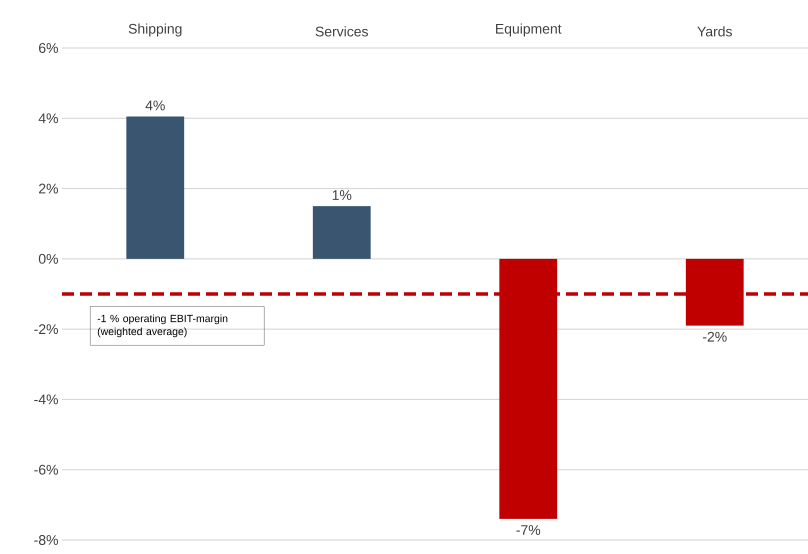  Describe the element at coordinates (528, 530) in the screenshot. I see `data-label: -7%` at that location.